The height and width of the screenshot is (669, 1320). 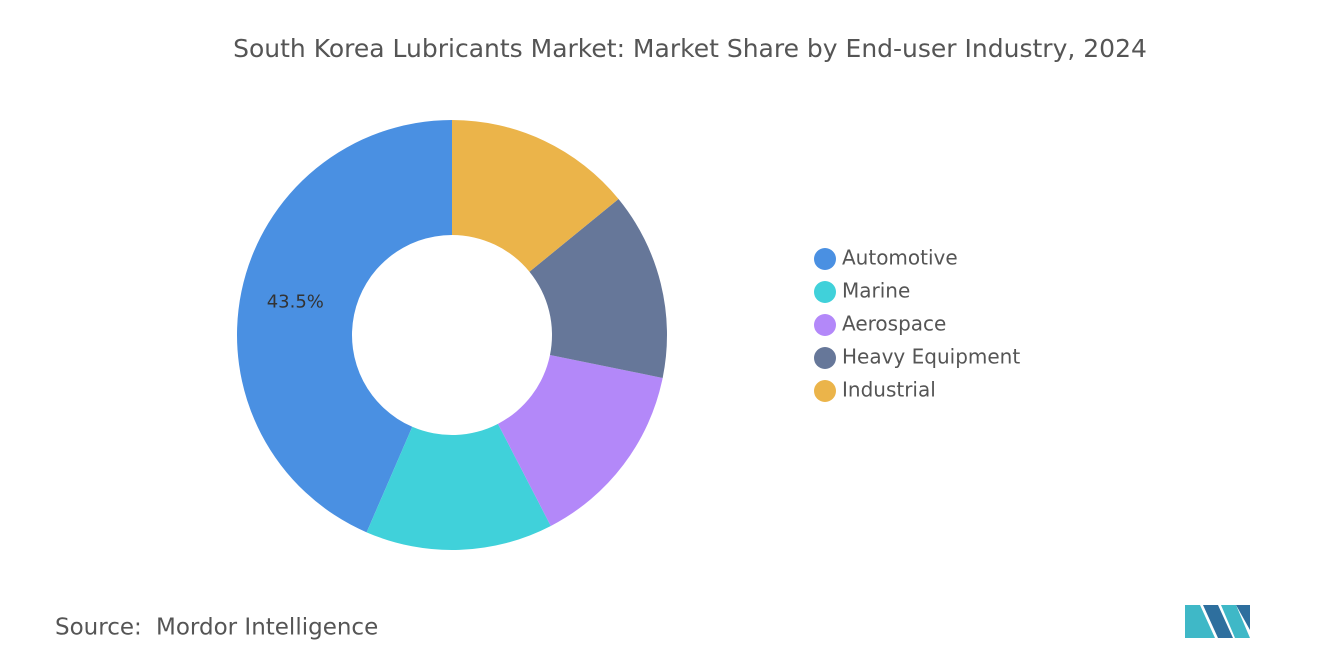 I want to click on source-text: Mordor Intelligence, so click(x=267, y=628).